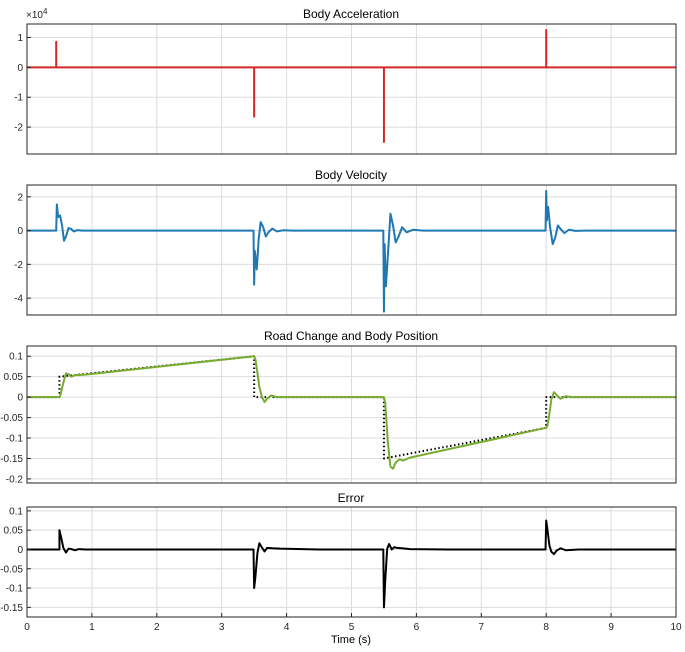 The image size is (685, 652). Describe the element at coordinates (351, 175) in the screenshot. I see `panel-title: Body Velocity` at that location.